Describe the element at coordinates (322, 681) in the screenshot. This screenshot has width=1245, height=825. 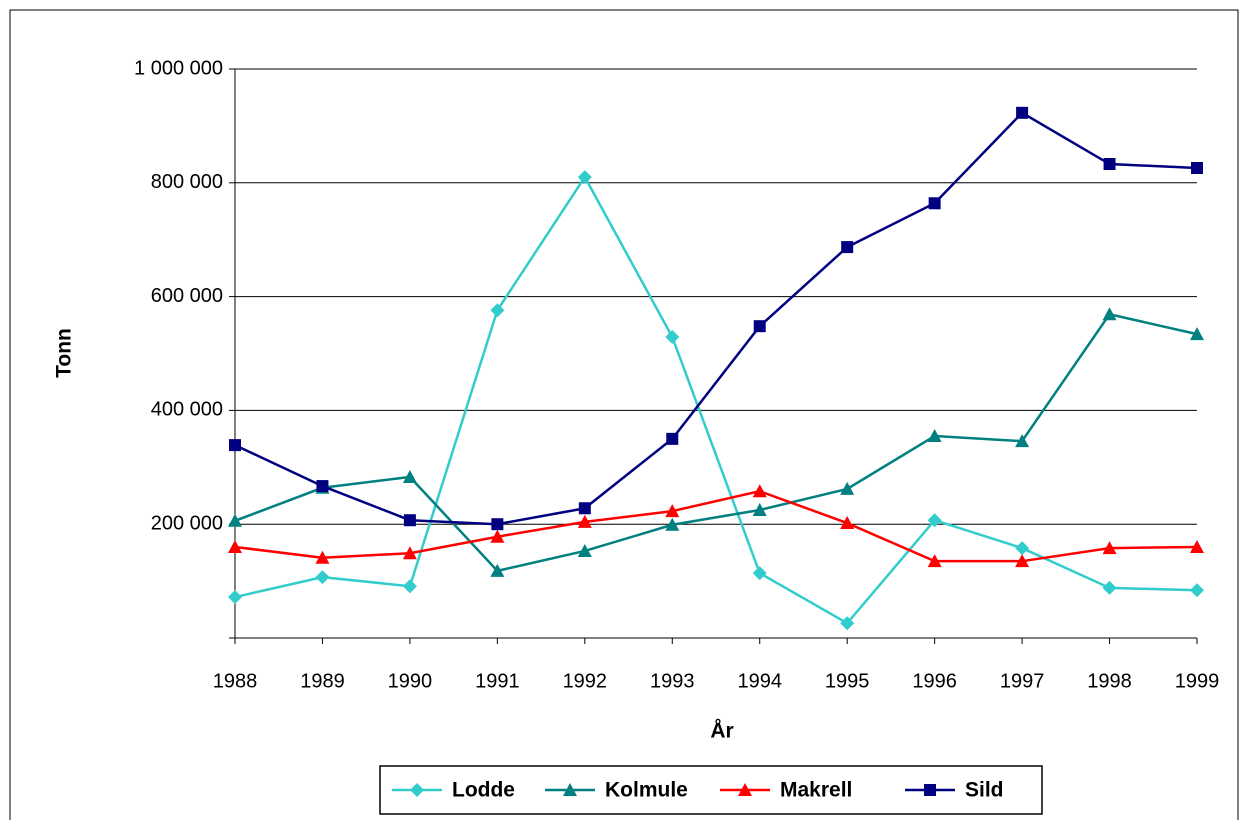
I see `x-tick-label: 1989` at that location.